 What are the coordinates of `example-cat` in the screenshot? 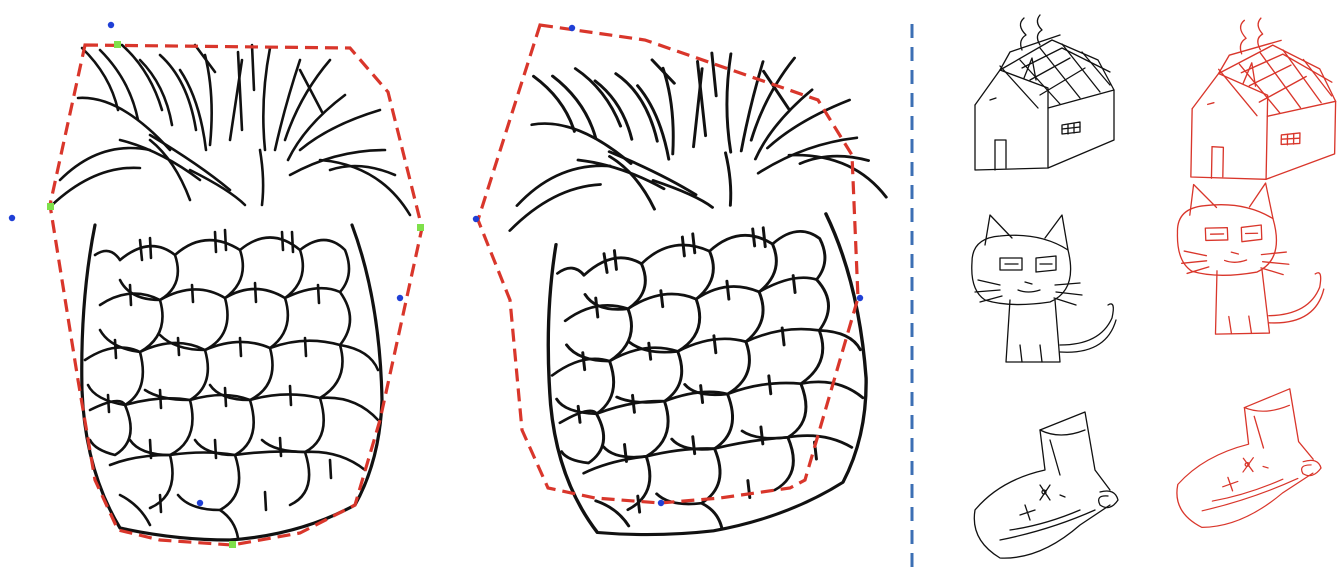 It's located at (1149, 272).